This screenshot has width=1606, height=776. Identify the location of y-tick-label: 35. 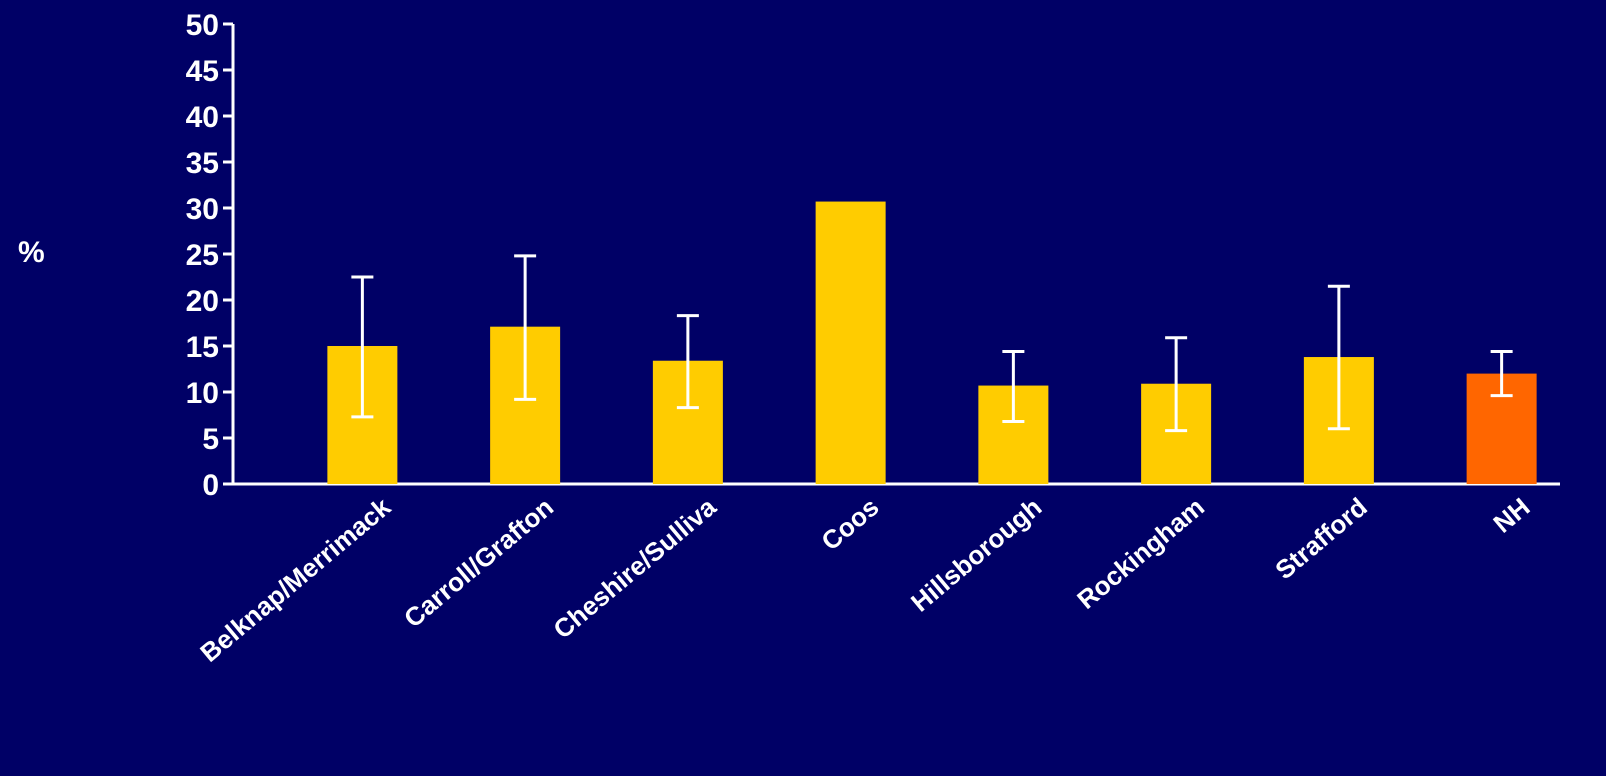
(202, 163).